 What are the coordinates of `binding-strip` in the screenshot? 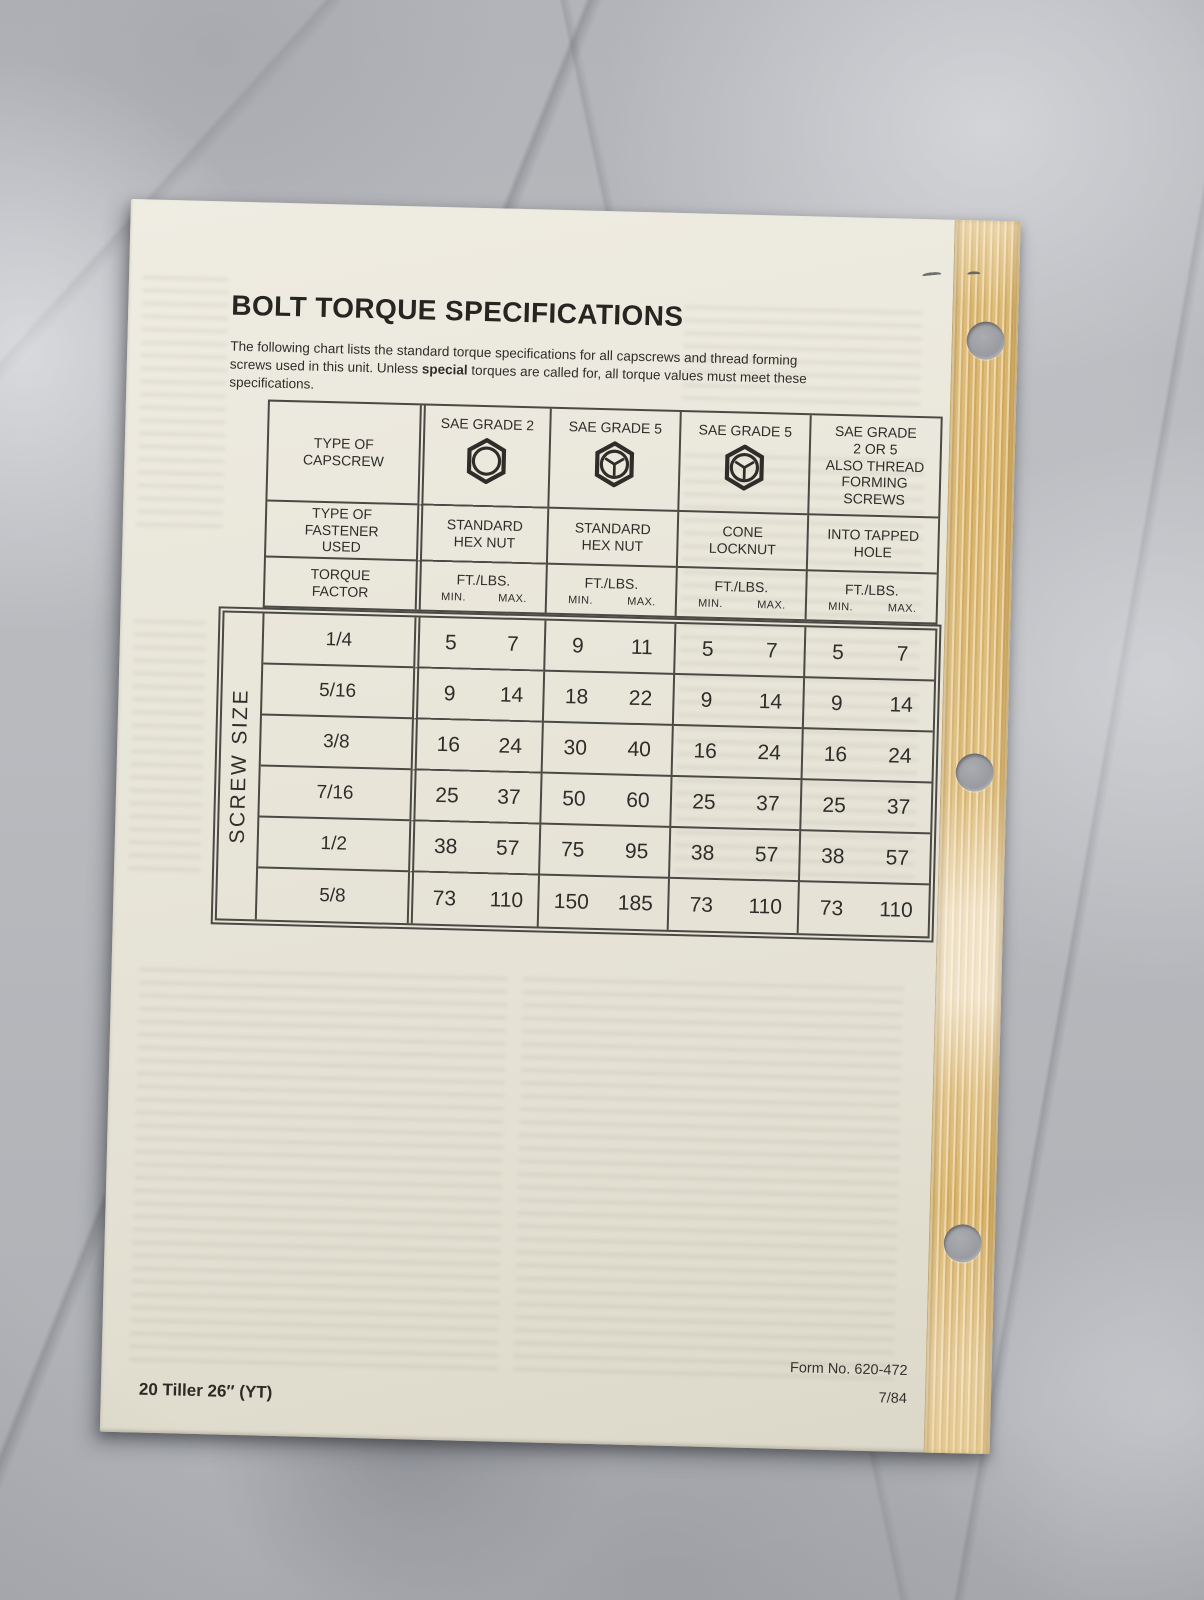 It's located at (972, 837).